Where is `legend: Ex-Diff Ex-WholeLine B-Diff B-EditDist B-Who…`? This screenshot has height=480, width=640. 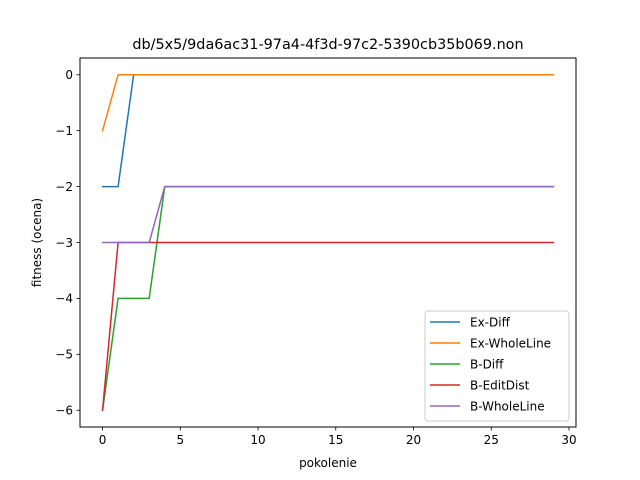
legend: Ex-Diff Ex-WholeLine B-Diff B-EditDist B-Who… is located at coordinates (497, 366).